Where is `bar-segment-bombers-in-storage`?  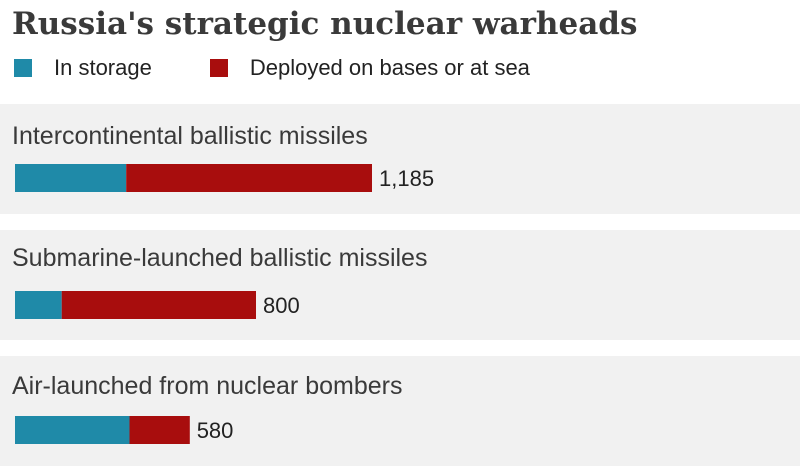
bar-segment-bombers-in-storage is located at coordinates (72, 430).